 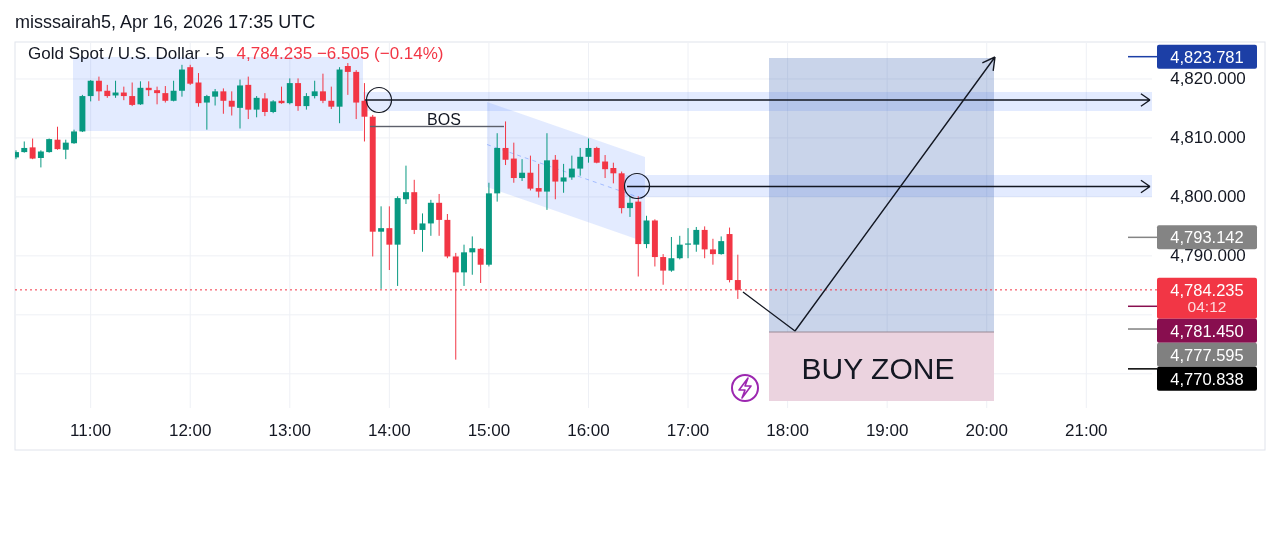 I want to click on y-tick-label: 4,800.000, so click(x=1208, y=197).